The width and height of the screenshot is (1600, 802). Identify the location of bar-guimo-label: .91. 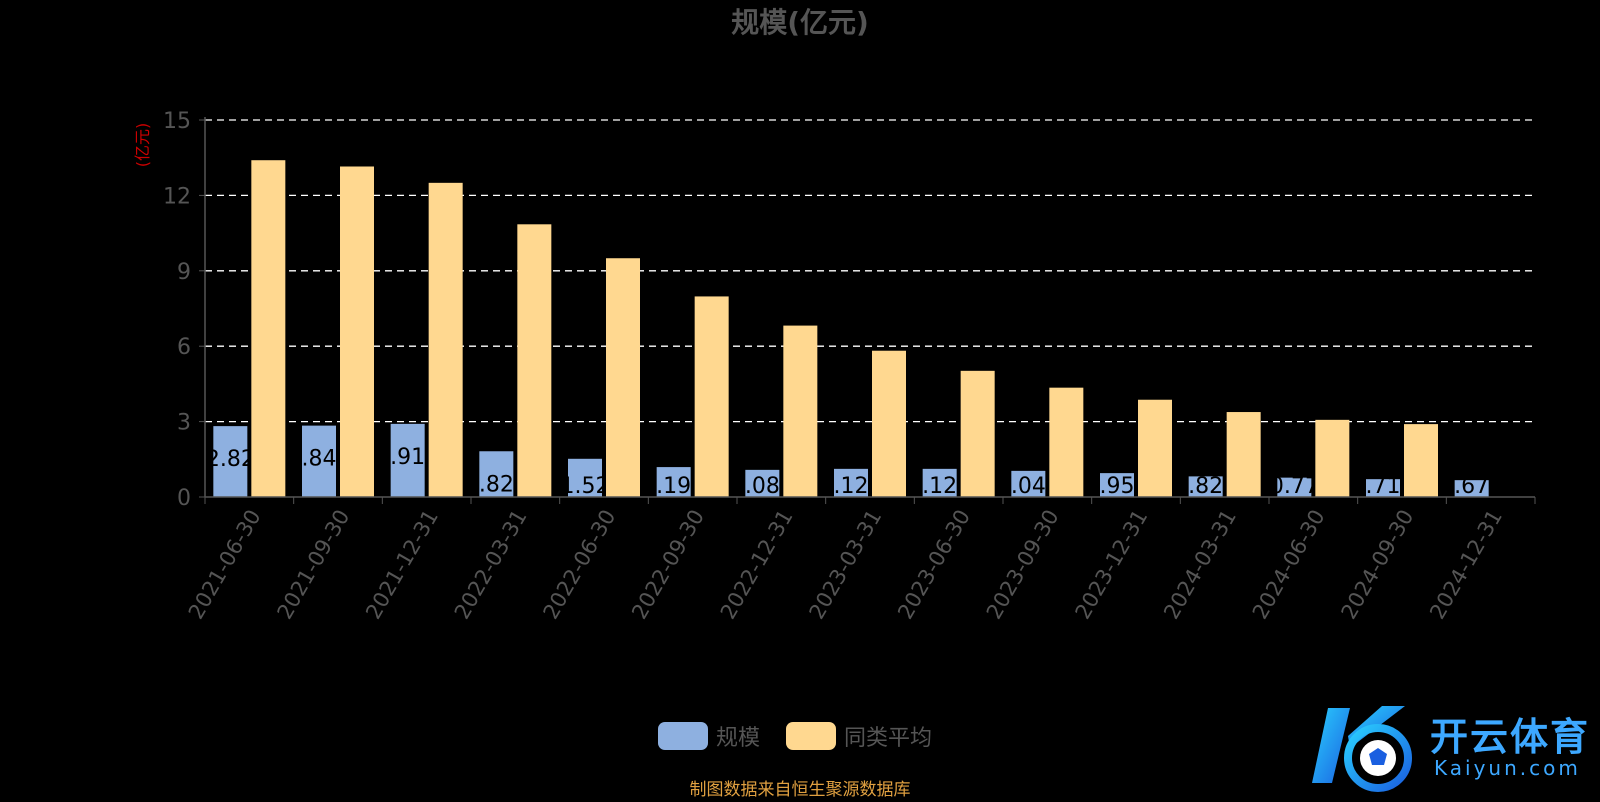
(407, 457).